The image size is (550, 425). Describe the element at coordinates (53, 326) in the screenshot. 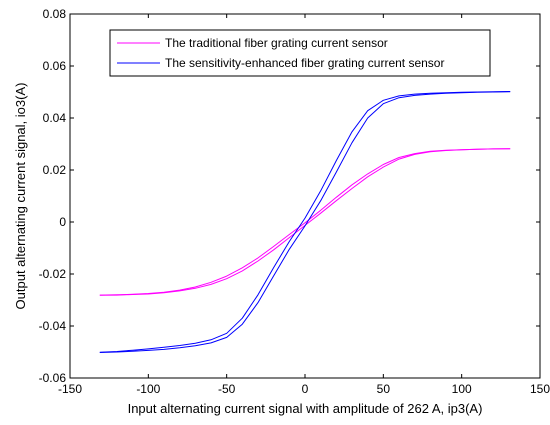

I see `y-tick-label: -0.04` at that location.